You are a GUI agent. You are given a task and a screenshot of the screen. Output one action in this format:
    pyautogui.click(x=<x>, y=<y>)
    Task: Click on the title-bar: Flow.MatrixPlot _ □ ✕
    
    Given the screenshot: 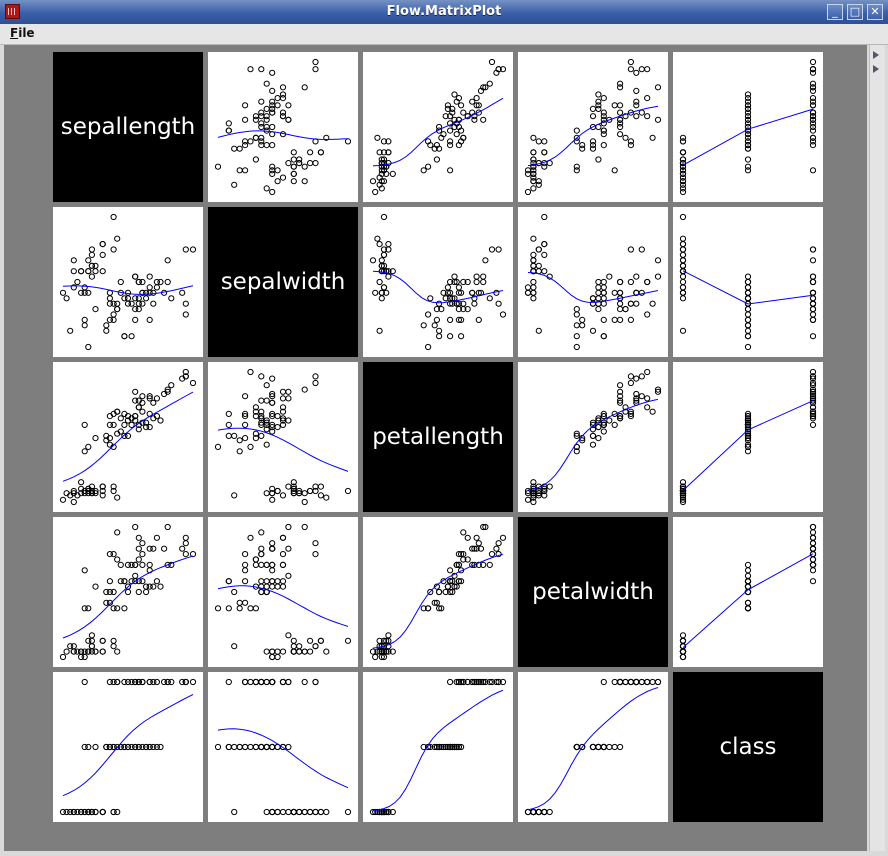 What is the action you would take?
    pyautogui.click(x=444, y=12)
    